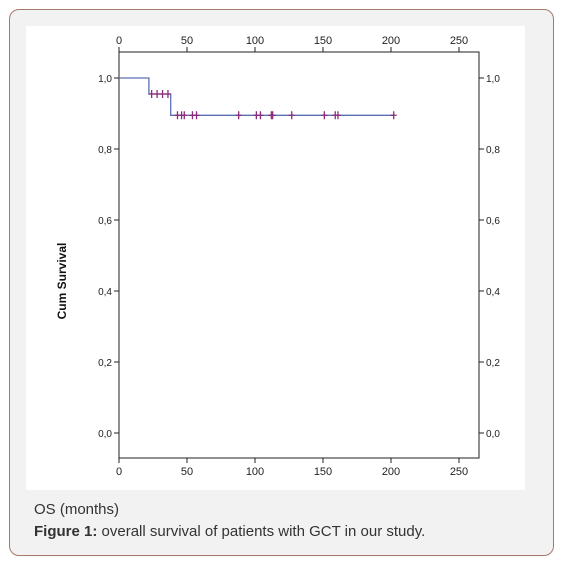 The width and height of the screenshot is (565, 565). What do you see at coordinates (493, 363) in the screenshot?
I see `y-tick-label-right-1: 0,2` at bounding box center [493, 363].